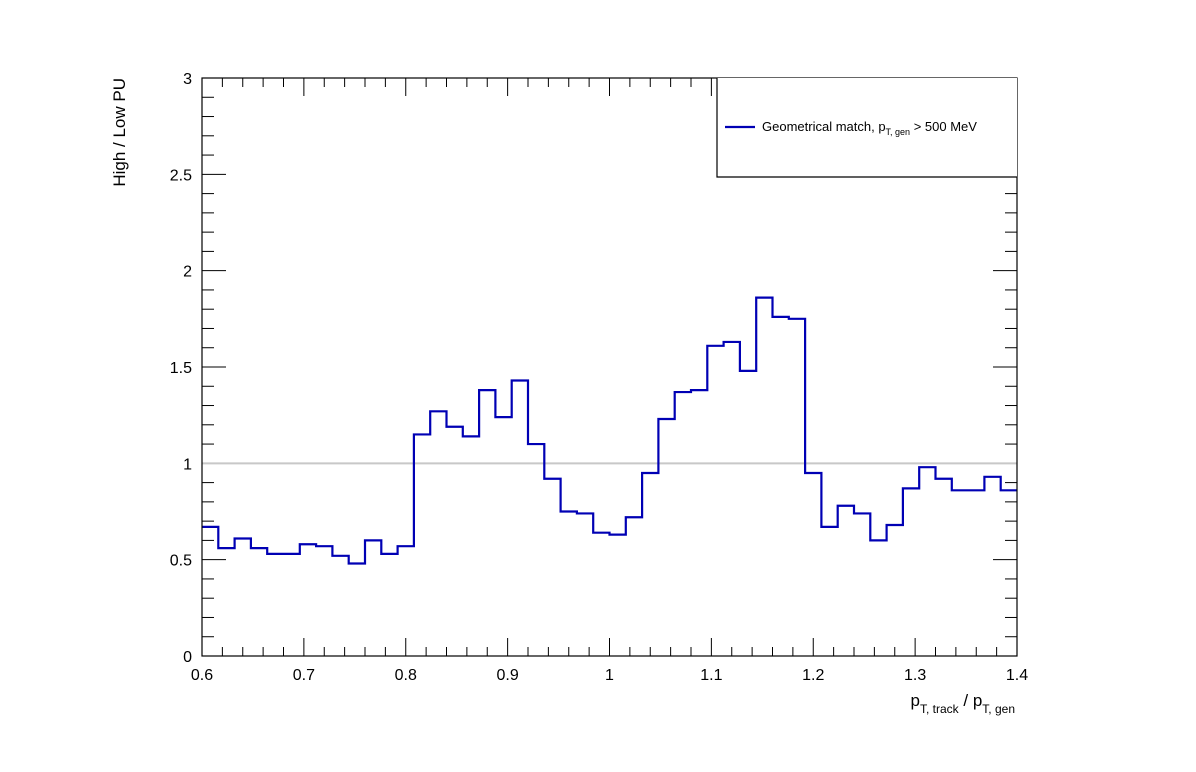  Describe the element at coordinates (813, 675) in the screenshot. I see `x-tick-label: 1.2` at that location.